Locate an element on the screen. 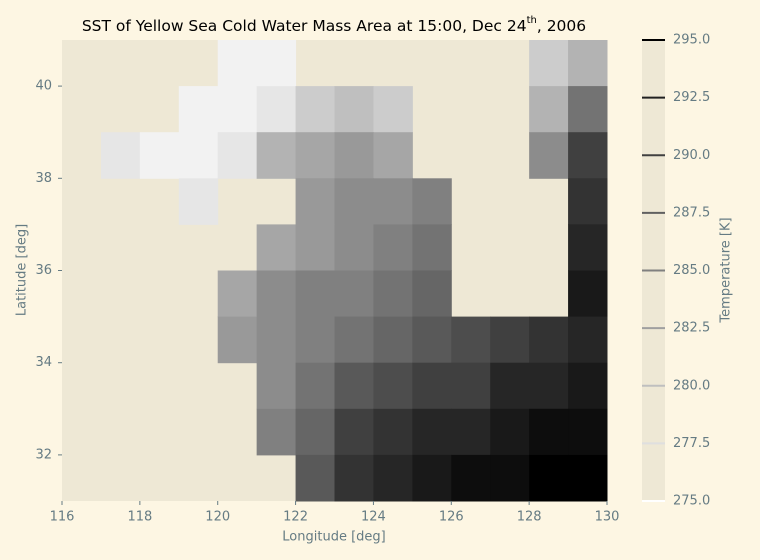 The height and width of the screenshot is (560, 760). colorbar-tick-label: 275.0 is located at coordinates (691, 501).